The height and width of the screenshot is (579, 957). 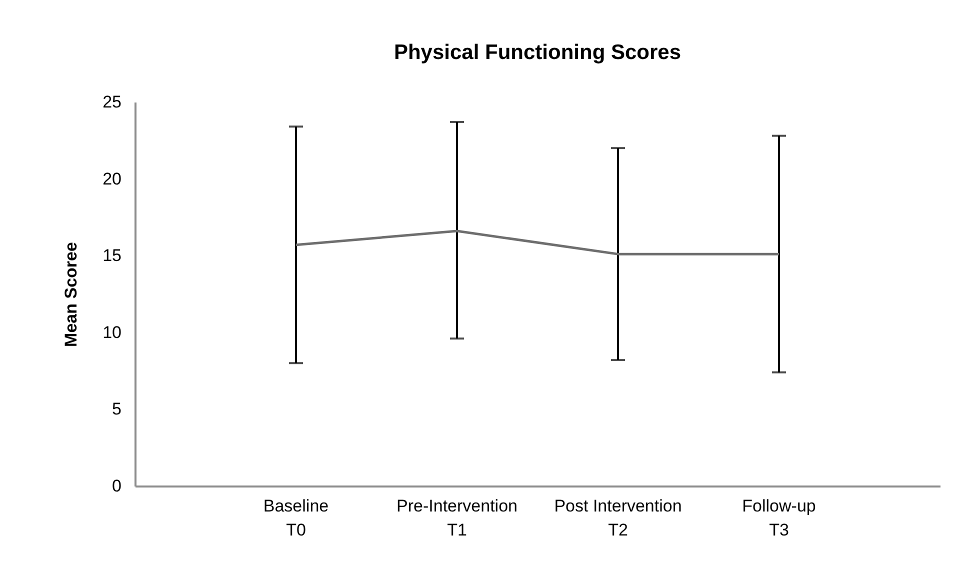 I want to click on y-tick-label: 15, so click(x=112, y=256).